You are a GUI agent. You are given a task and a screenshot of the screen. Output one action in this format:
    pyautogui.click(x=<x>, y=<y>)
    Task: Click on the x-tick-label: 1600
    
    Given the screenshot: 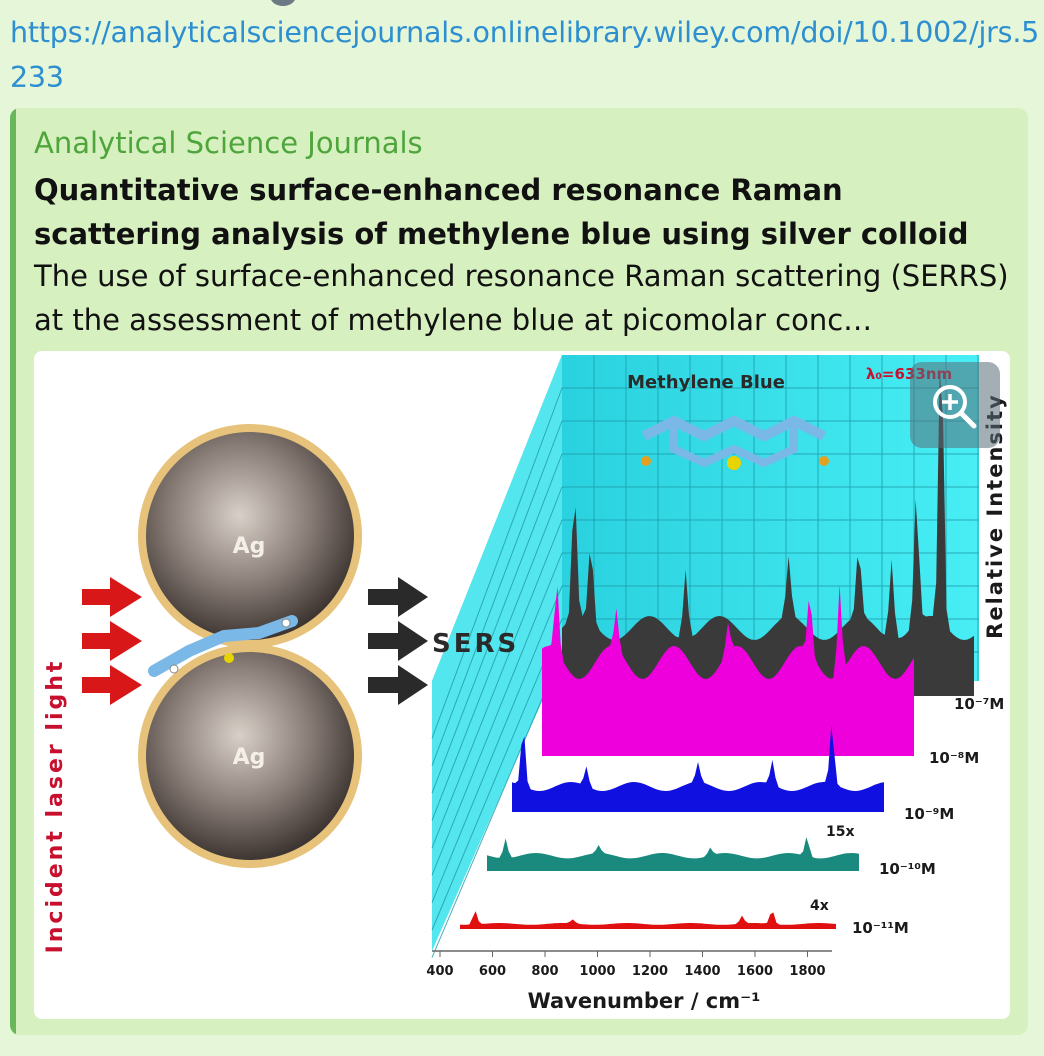 What is the action you would take?
    pyautogui.click(x=755, y=971)
    